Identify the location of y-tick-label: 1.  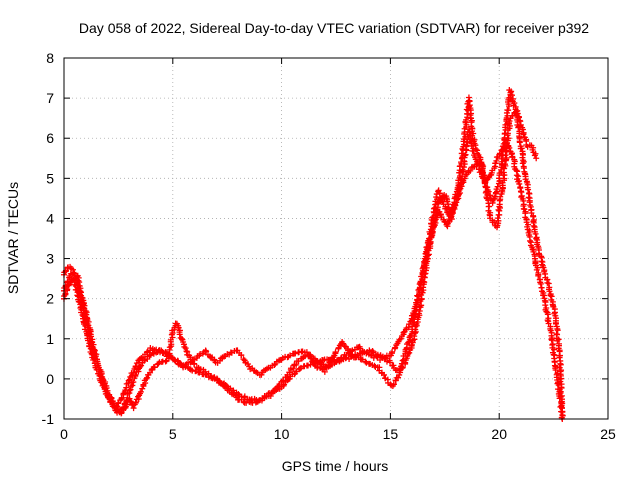
(50, 339).